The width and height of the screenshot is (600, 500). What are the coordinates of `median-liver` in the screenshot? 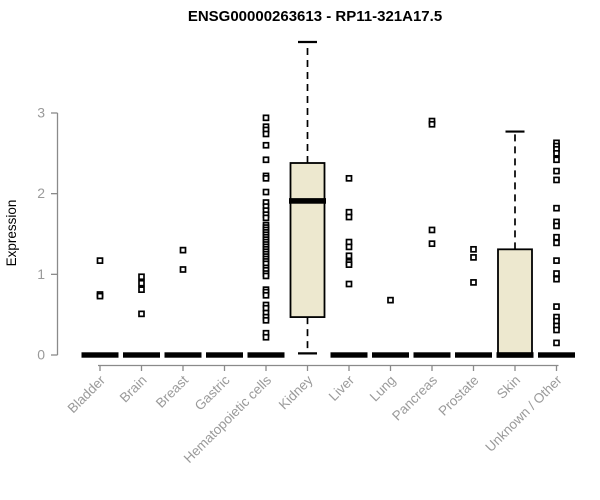 It's located at (349, 355).